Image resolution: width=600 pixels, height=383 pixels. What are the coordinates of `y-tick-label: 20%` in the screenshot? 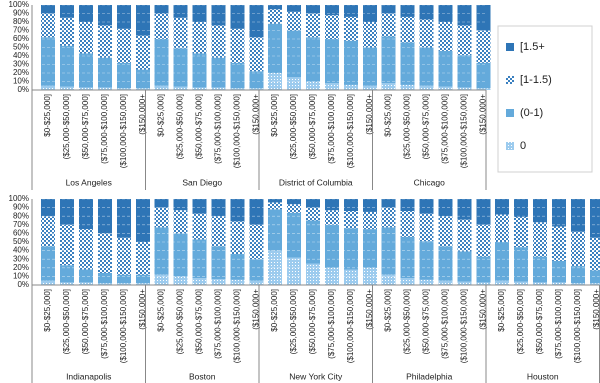 It's located at (21, 267).